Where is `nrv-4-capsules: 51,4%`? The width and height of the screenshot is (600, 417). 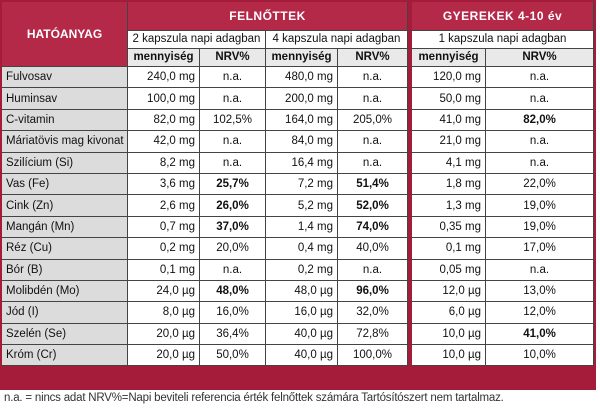 nrv-4-capsules: 51,4% is located at coordinates (373, 184).